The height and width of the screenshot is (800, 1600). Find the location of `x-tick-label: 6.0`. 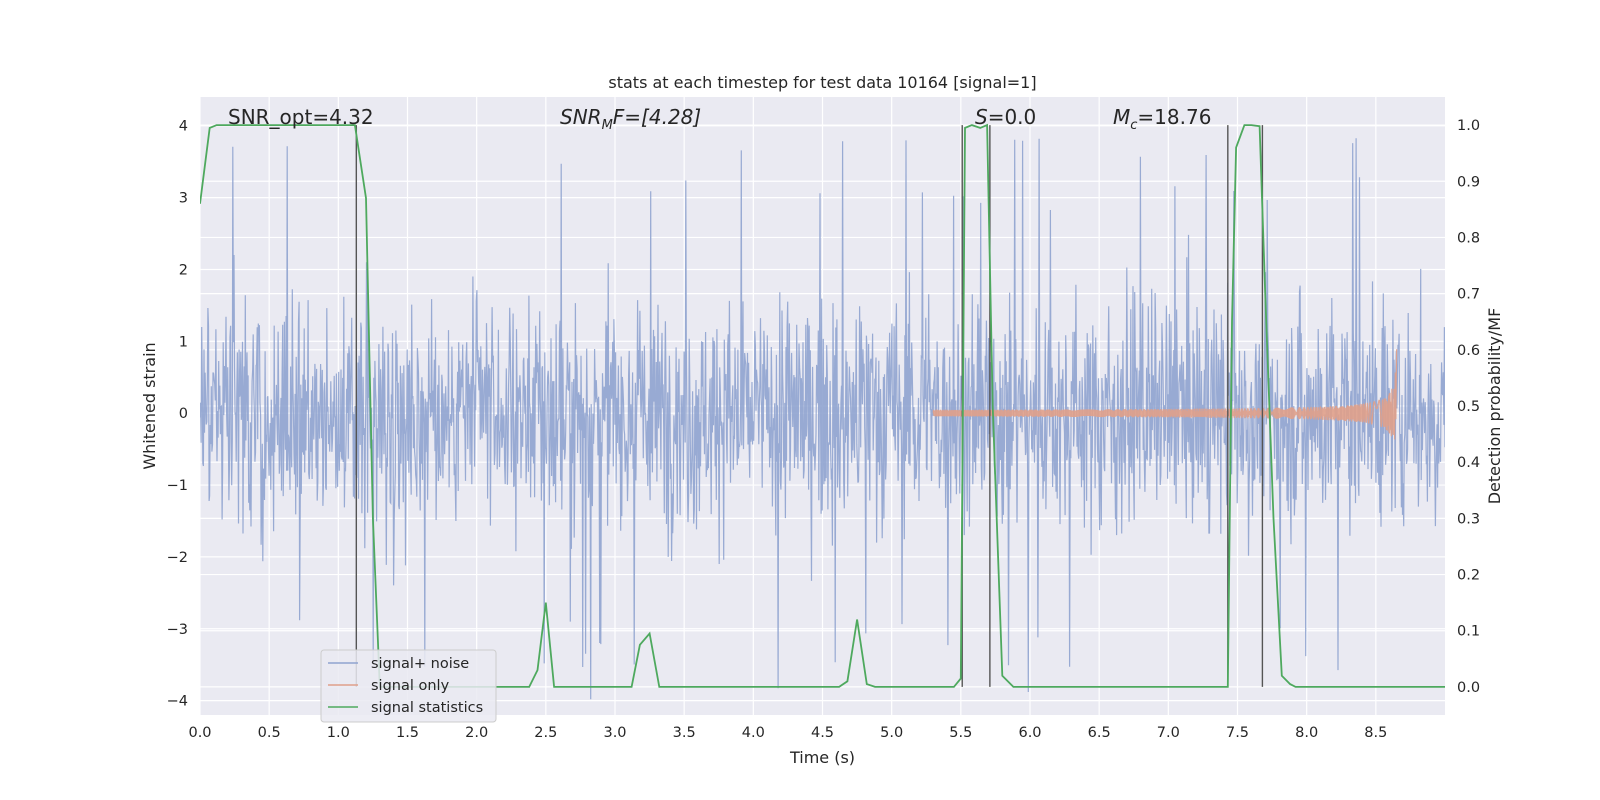

x-tick-label: 6.0 is located at coordinates (1029, 733).